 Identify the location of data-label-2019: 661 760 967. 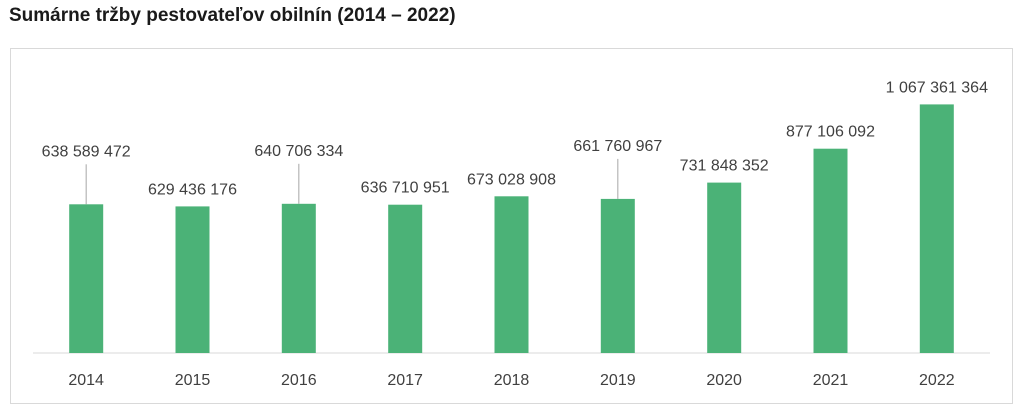
(617, 146).